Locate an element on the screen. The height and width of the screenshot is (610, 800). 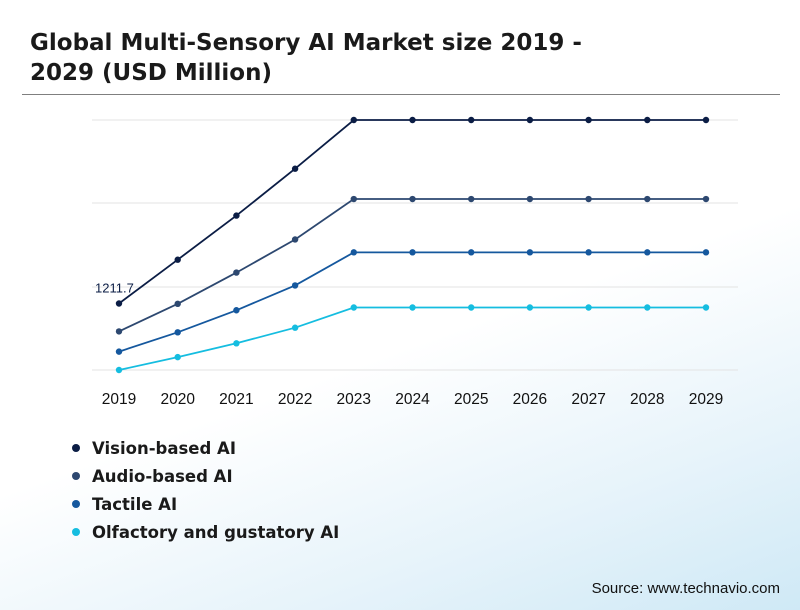
legend-label-vision: Vision-based AI is located at coordinates (164, 448).